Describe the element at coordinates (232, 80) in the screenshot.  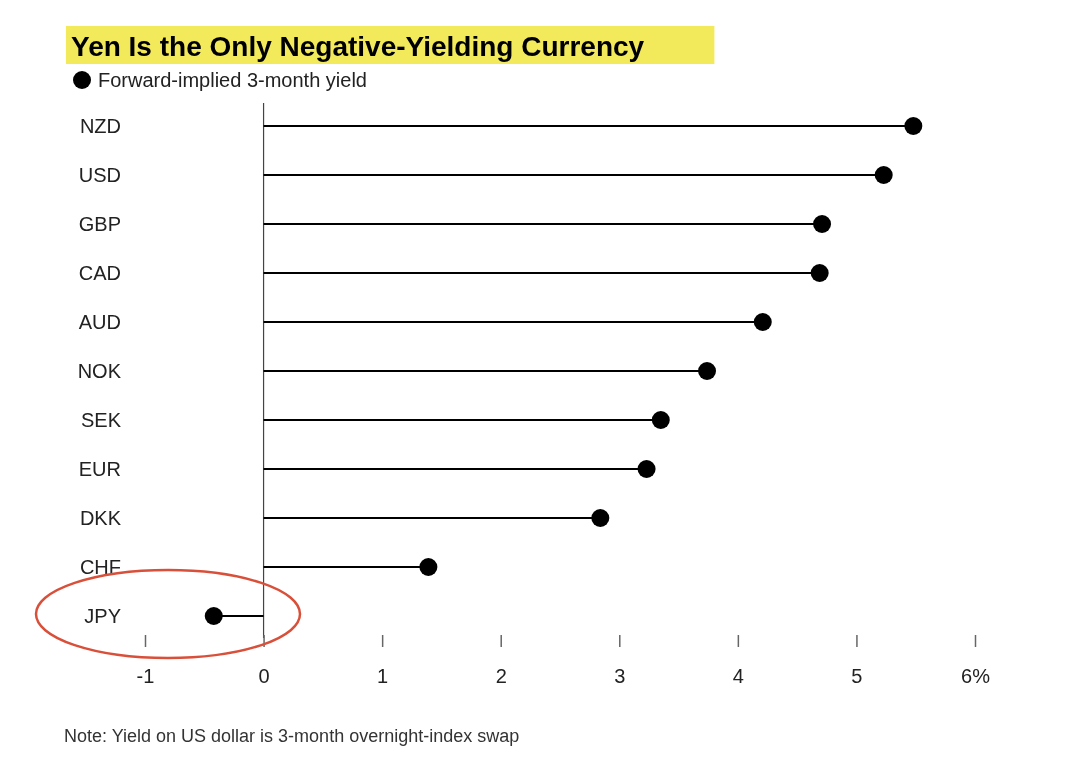
I see `legend-label: Forward-implied 3-month yield` at that location.